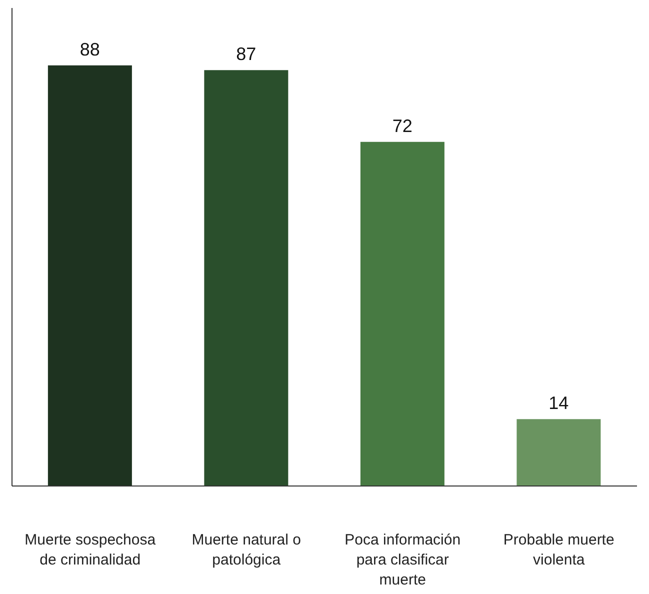 Image resolution: width=649 pixels, height=594 pixels. What do you see at coordinates (402, 126) in the screenshot?
I see `data-label: 72` at bounding box center [402, 126].